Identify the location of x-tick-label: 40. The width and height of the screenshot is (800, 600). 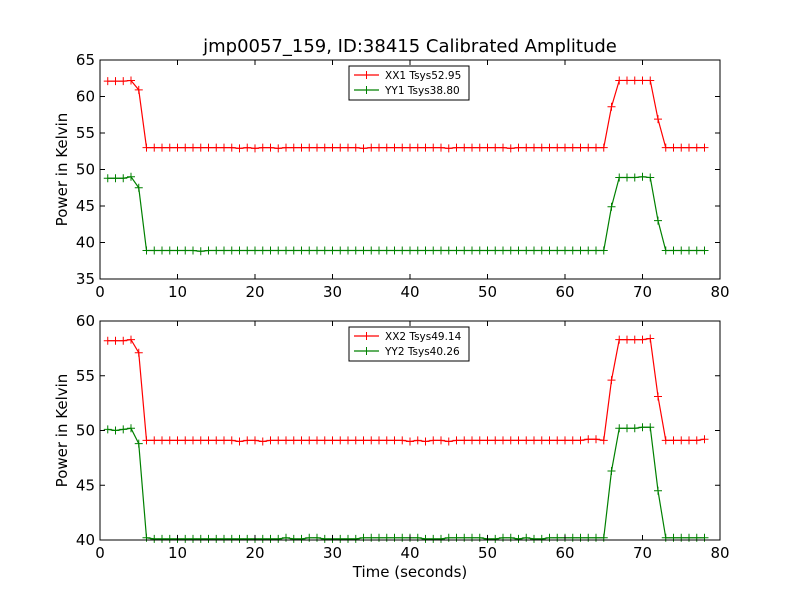
(409, 292).